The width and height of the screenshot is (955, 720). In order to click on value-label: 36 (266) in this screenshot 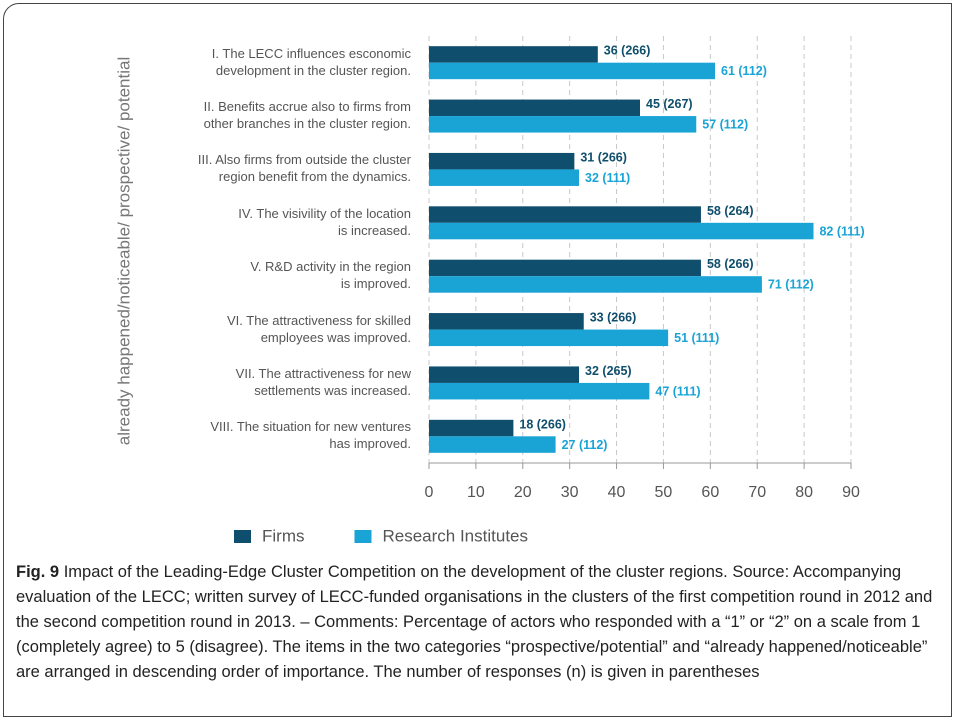, I will do `click(627, 51)`.